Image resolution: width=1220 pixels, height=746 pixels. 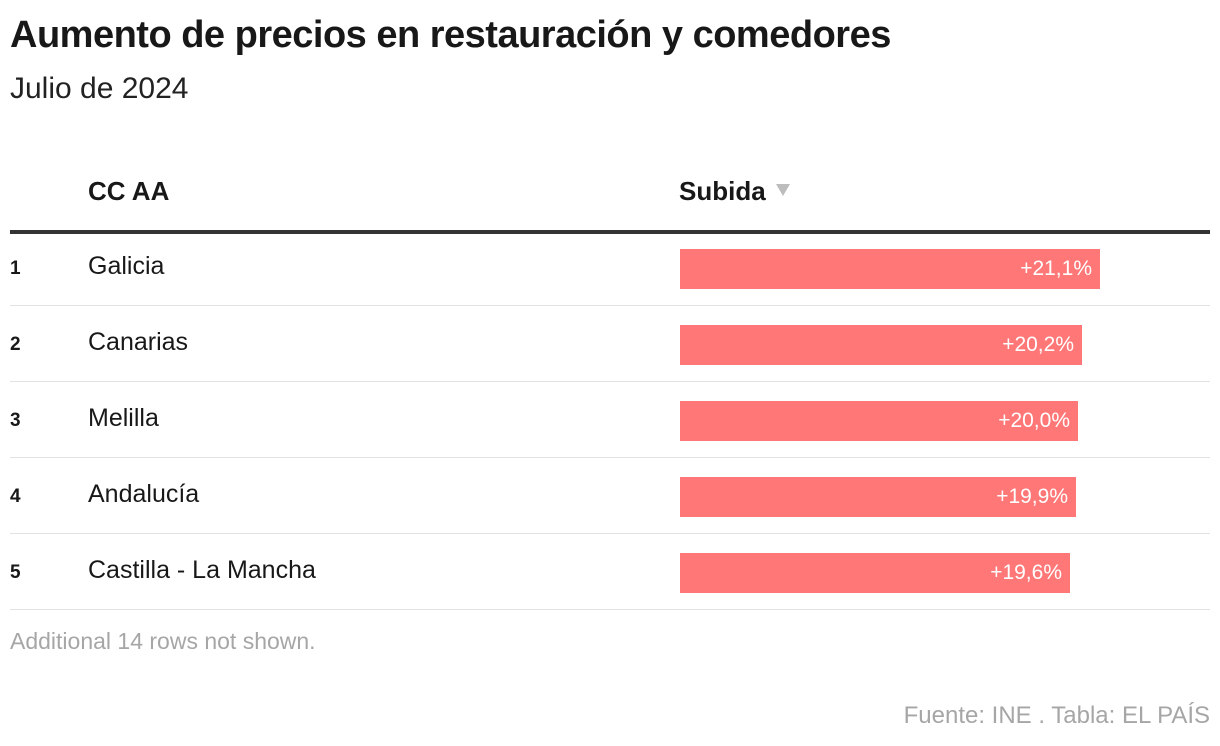 I want to click on table-row: 4 Andalucía +19,9%, so click(x=610, y=496).